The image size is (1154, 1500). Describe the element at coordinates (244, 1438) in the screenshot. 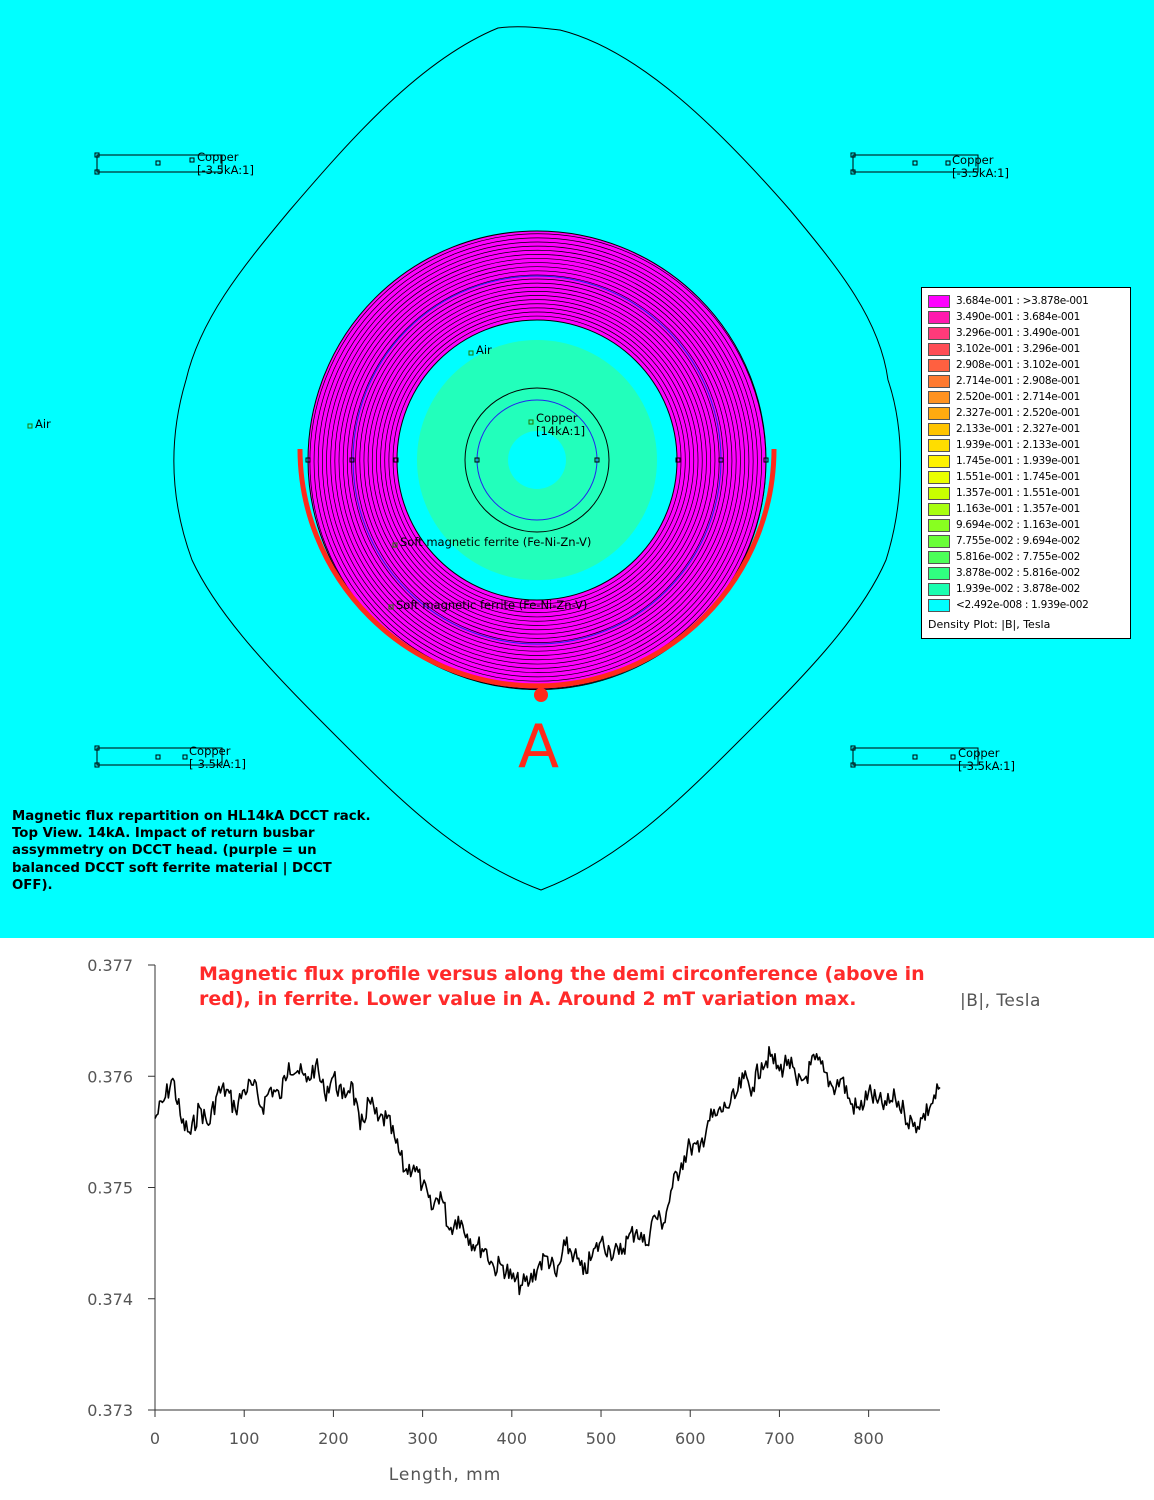

I see `x-tick-label: 100` at that location.